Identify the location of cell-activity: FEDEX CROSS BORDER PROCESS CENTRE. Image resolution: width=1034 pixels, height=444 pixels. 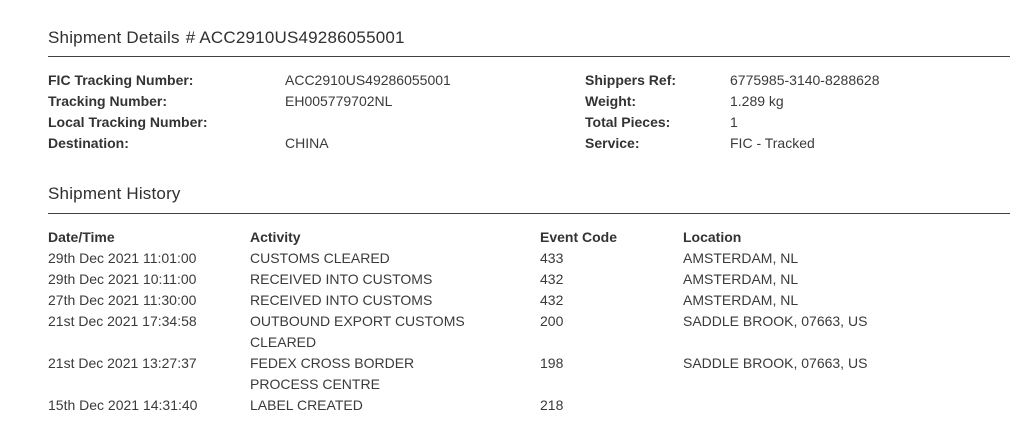
(395, 374).